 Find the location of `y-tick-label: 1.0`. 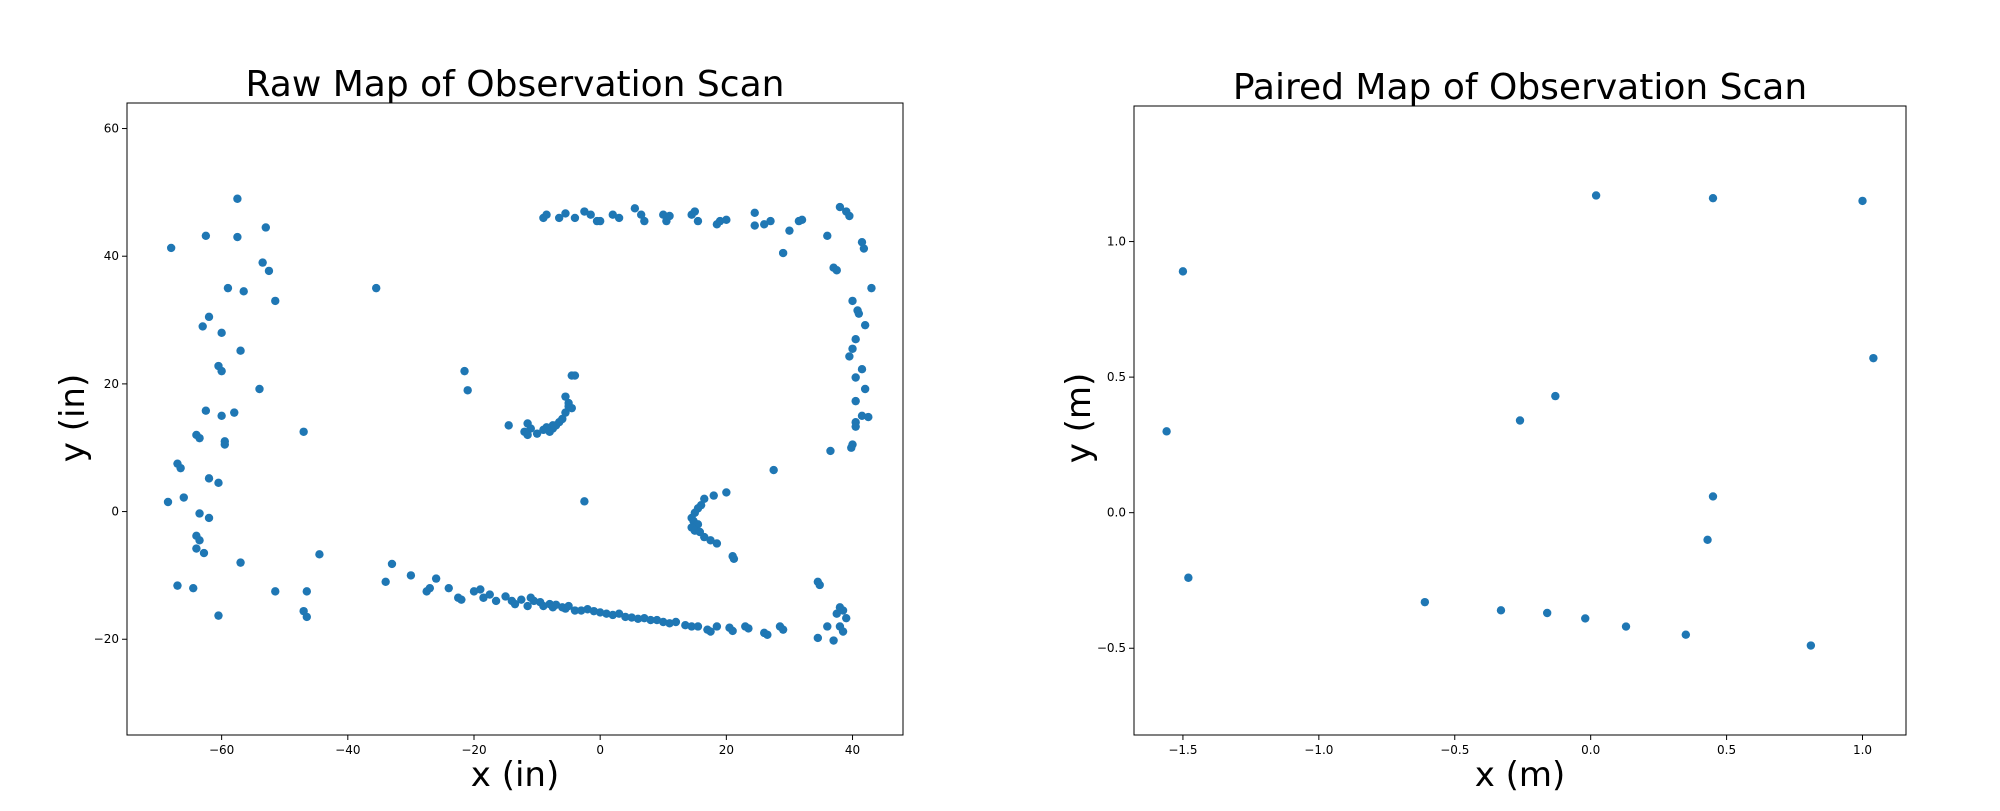

y-tick-label: 1.0 is located at coordinates (1116, 242).